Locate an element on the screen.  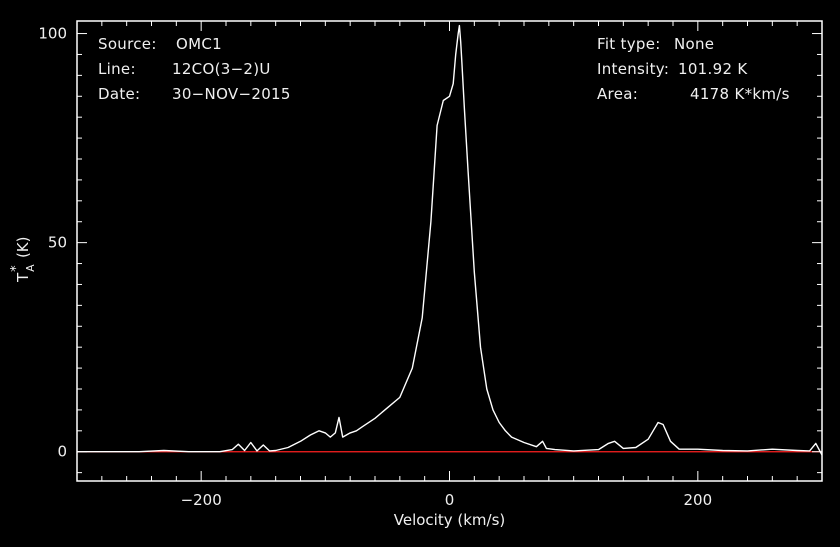
fit-type-label: Fit type: is located at coordinates (629, 44).